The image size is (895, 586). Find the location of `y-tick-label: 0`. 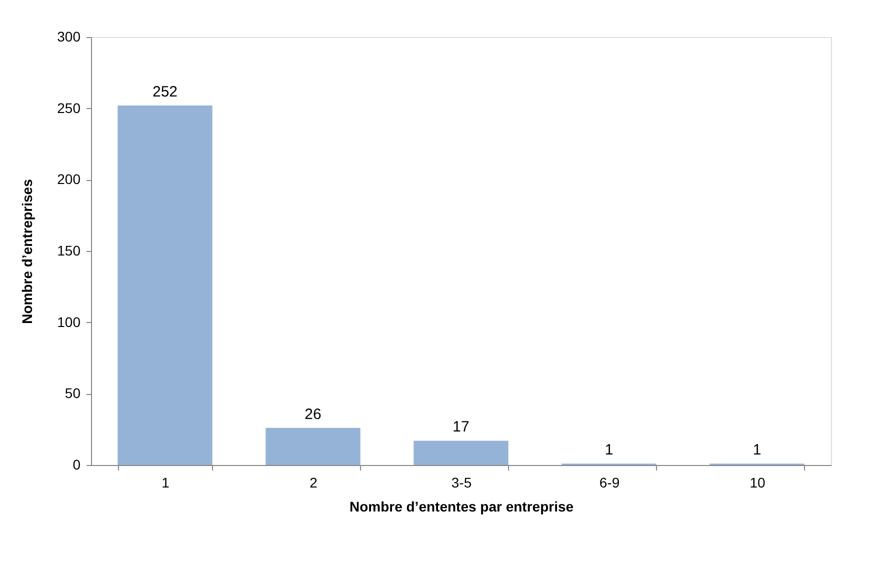

y-tick-label: 0 is located at coordinates (76, 464).